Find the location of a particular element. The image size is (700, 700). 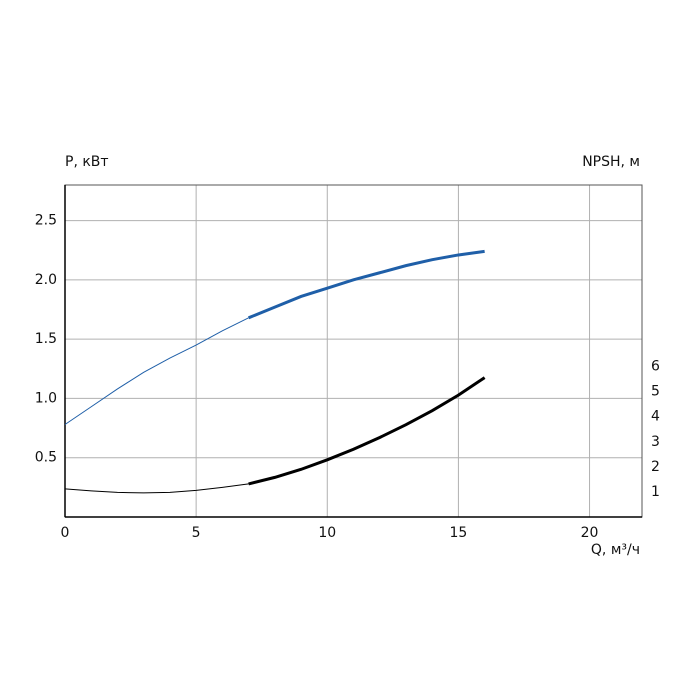

y2-tick-label: 6 is located at coordinates (655, 367).